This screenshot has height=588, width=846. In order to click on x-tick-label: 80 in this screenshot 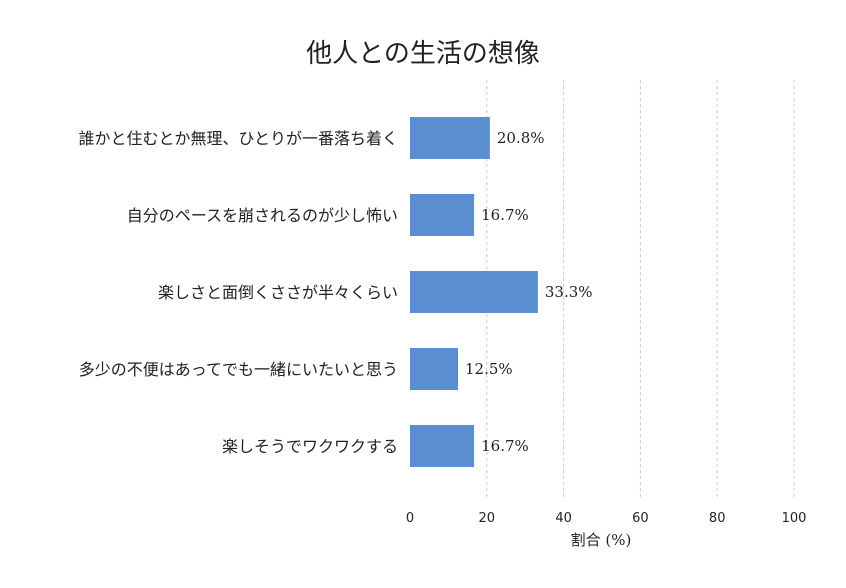, I will do `click(717, 518)`.